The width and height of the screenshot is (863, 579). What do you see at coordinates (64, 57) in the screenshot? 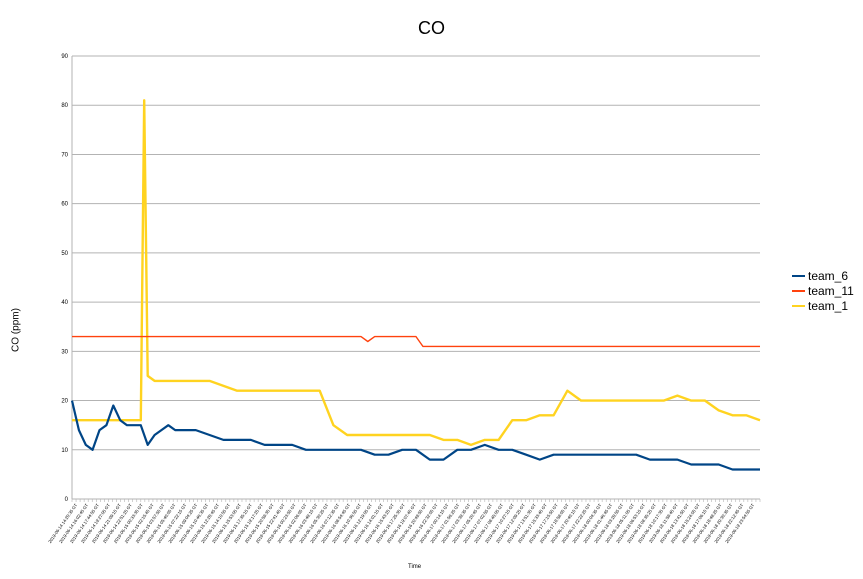
I see `y-tick-label-90: 90` at bounding box center [64, 57].